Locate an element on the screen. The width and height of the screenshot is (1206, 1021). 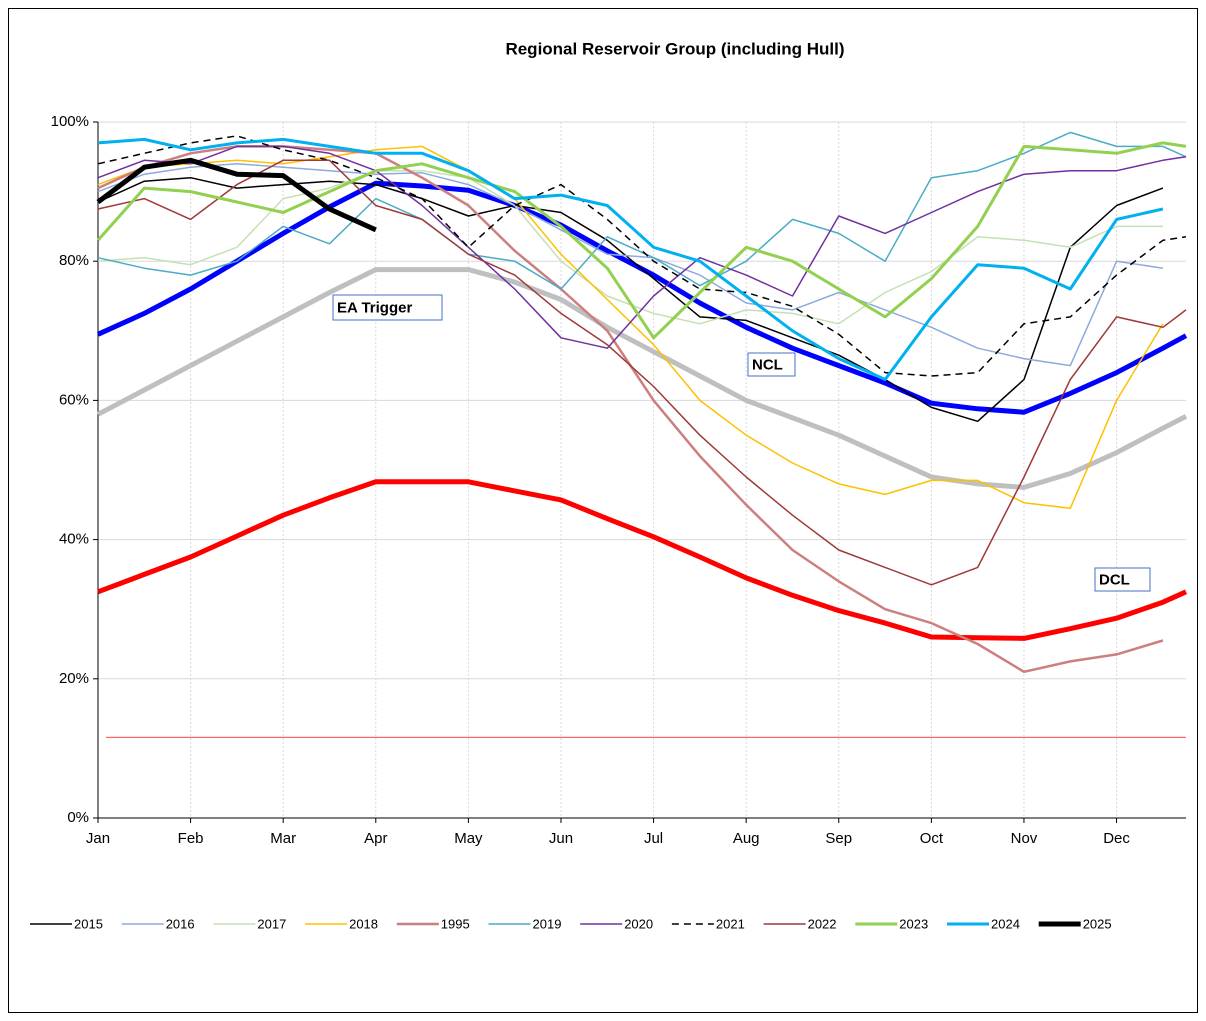
control-curve is located at coordinates (642, 560).